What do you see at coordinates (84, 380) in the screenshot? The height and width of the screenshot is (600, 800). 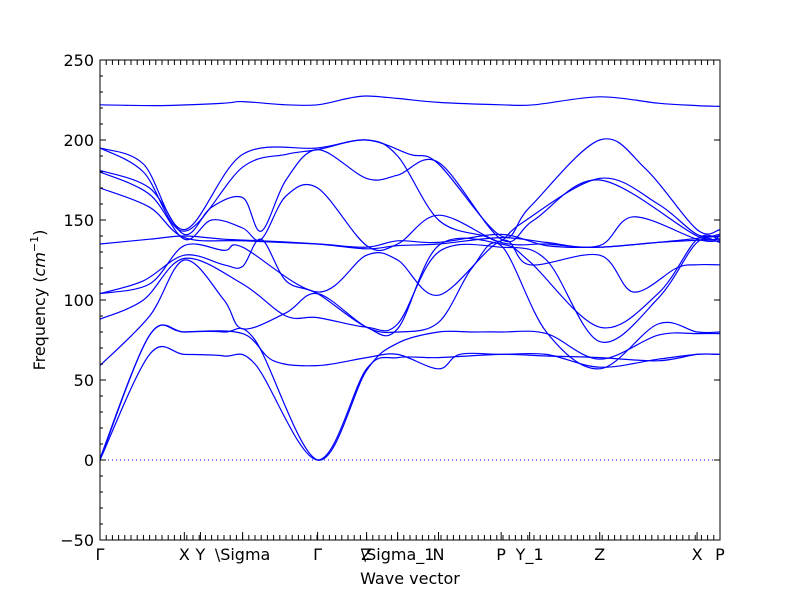 I see `y-tick-label: 50` at bounding box center [84, 380].